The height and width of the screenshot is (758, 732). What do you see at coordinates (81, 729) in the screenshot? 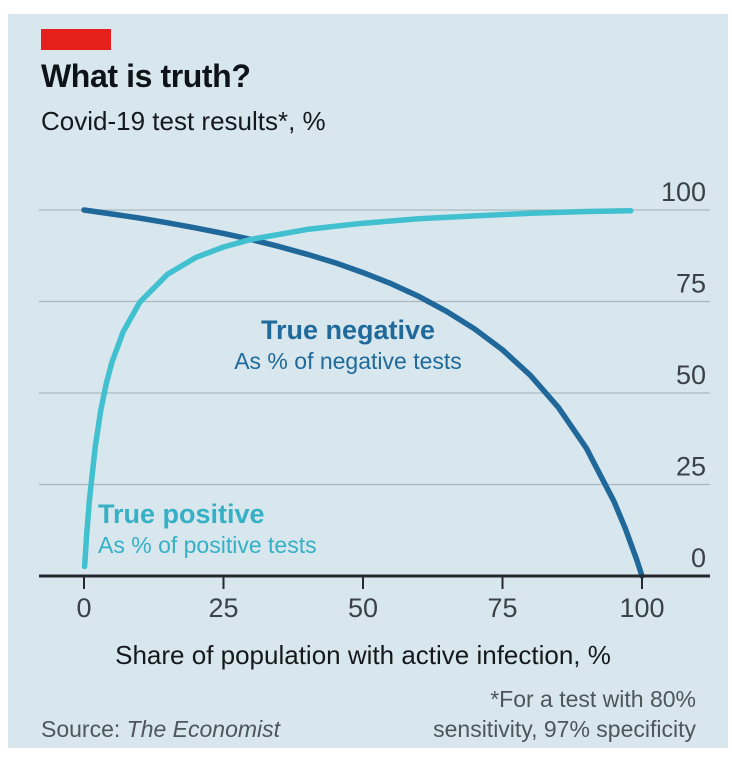
I see `source-prefix: Source:` at bounding box center [81, 729].